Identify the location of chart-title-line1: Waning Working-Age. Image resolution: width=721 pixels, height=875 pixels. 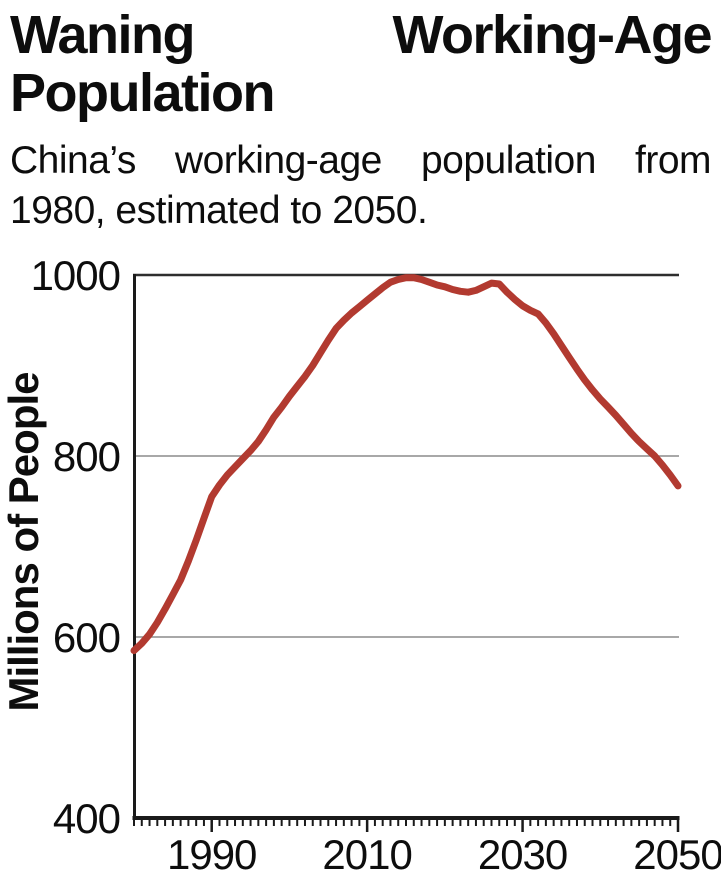
(361, 35).